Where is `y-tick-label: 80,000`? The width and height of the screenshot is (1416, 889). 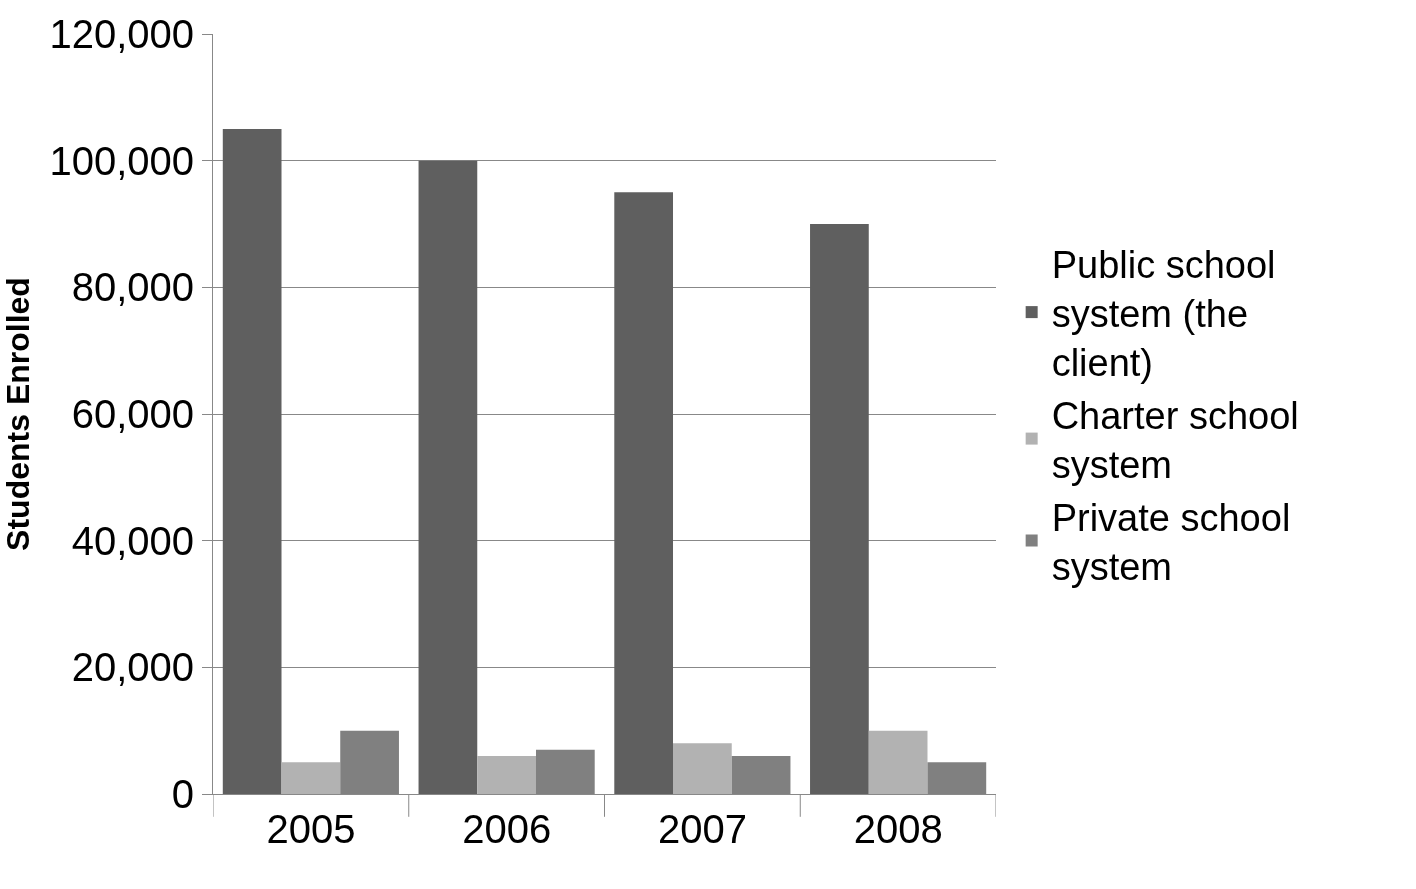
y-tick-label: 80,000 is located at coordinates (132, 287).